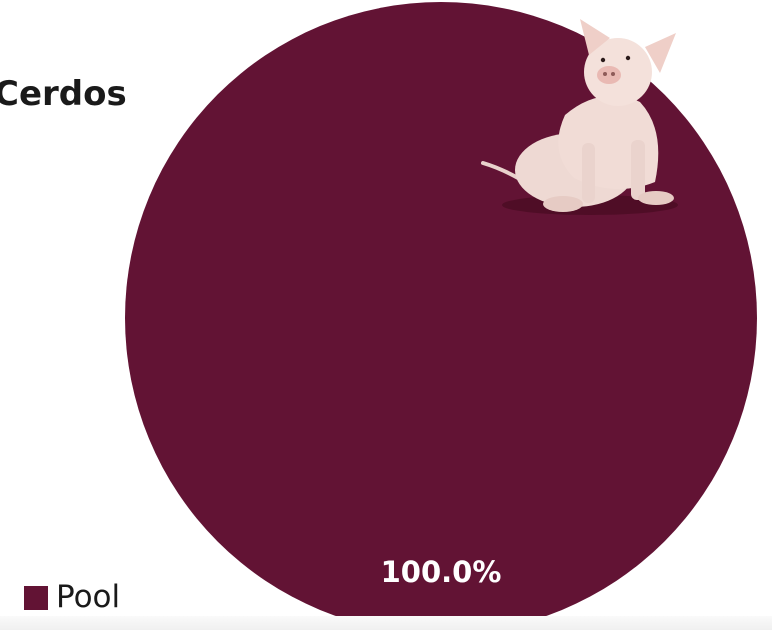  I want to click on legend-swatch-pool, so click(36, 597).